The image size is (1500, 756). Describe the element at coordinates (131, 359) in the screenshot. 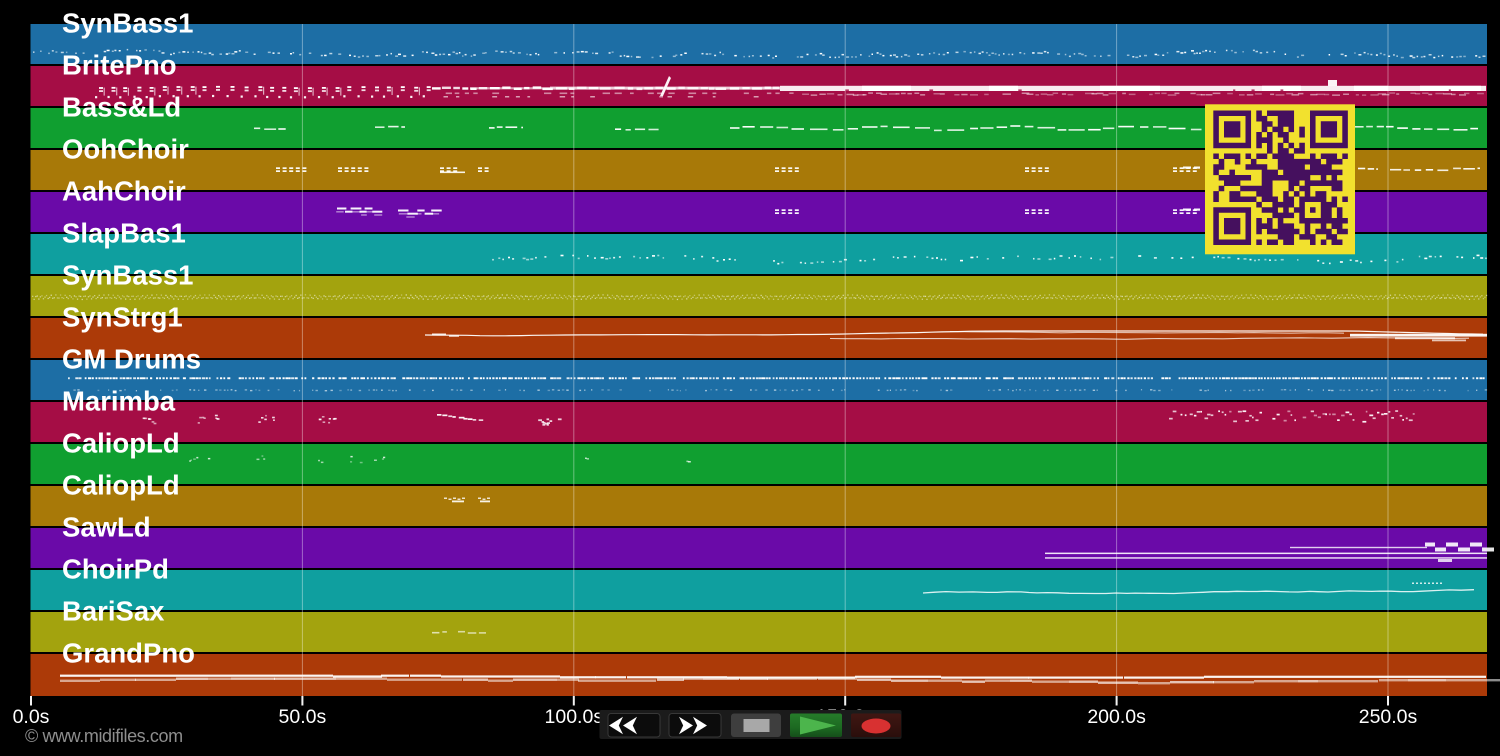

I see `svg-text: GM Drums` at that location.